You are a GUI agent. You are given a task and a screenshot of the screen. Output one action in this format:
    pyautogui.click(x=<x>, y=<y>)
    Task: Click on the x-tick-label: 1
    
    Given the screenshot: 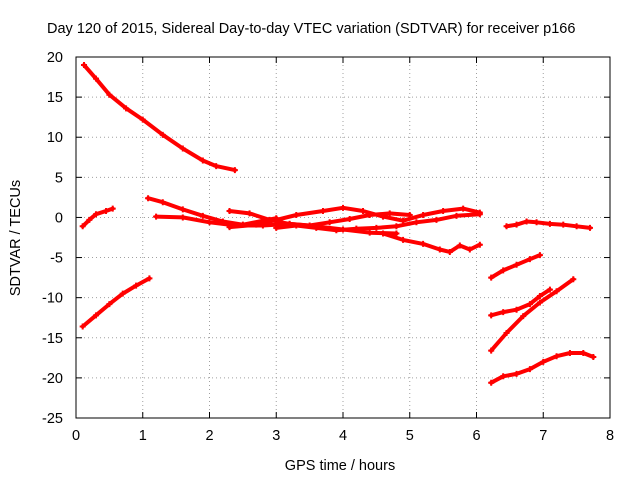 What is the action you would take?
    pyautogui.click(x=143, y=436)
    